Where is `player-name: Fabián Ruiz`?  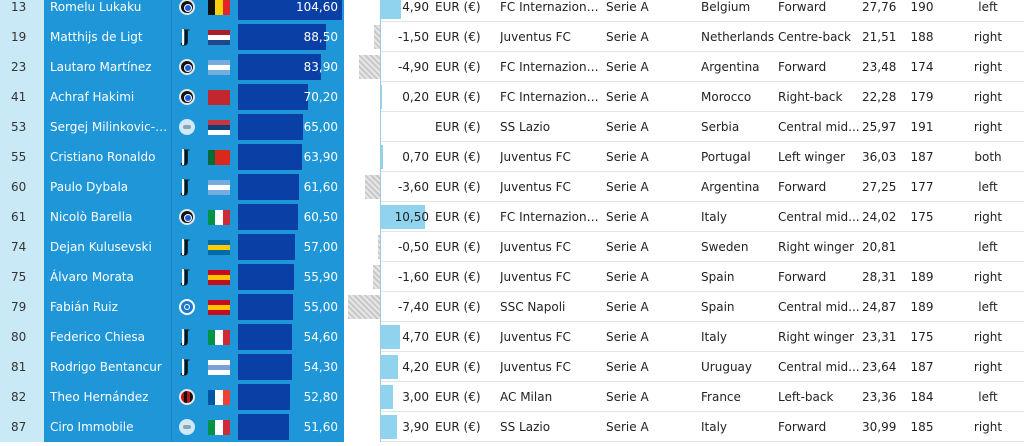 player-name: Fabián Ruiz is located at coordinates (108, 307).